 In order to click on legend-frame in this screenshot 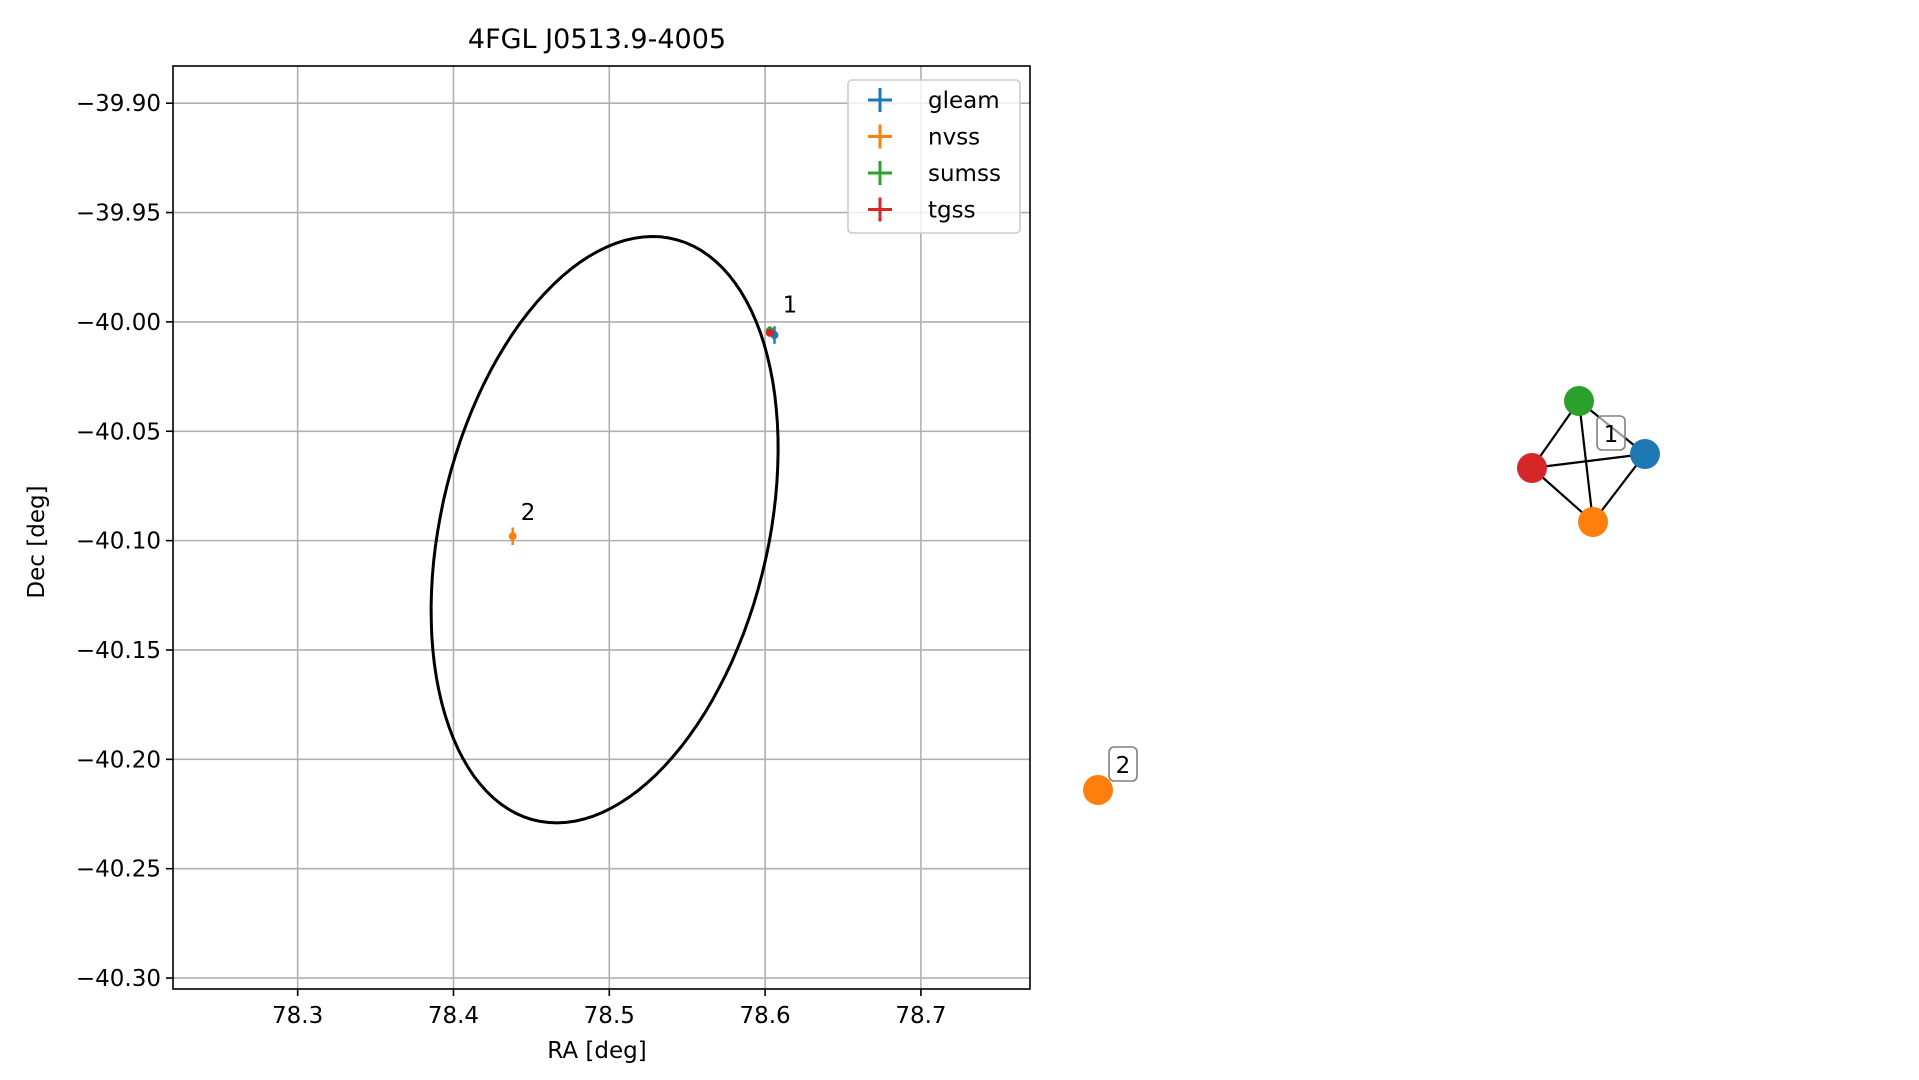, I will do `click(934, 156)`.